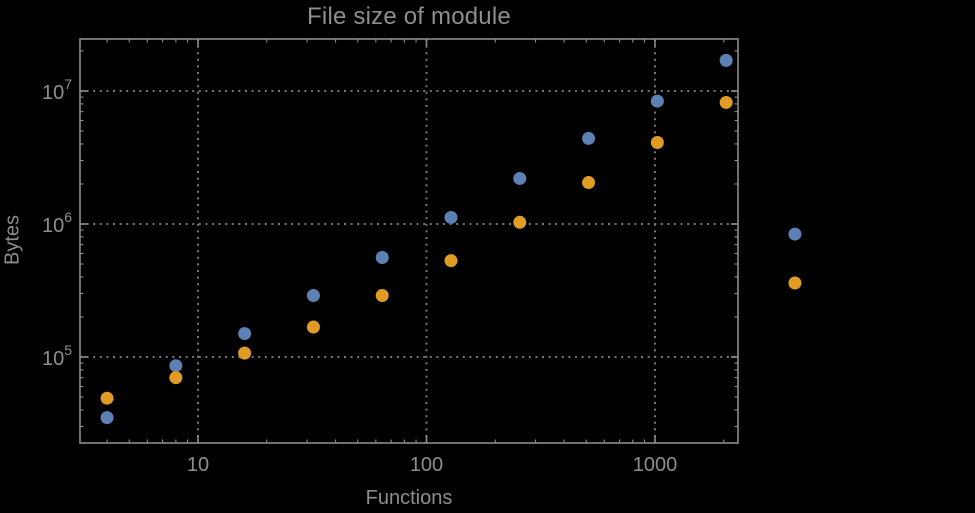 The image size is (975, 513). What do you see at coordinates (409, 16) in the screenshot?
I see `chart-title: File size of module` at bounding box center [409, 16].